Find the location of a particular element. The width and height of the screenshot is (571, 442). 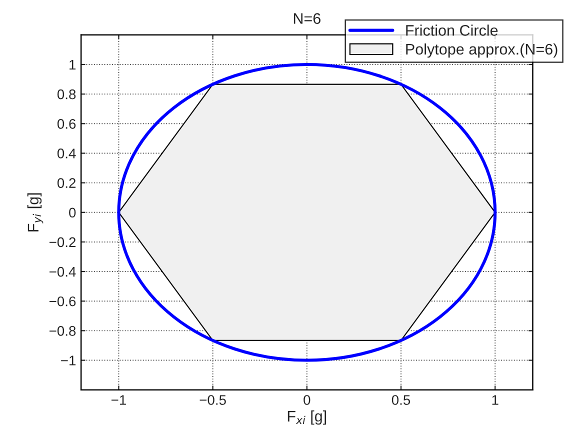

y-tick-label: 0 is located at coordinates (72, 213).